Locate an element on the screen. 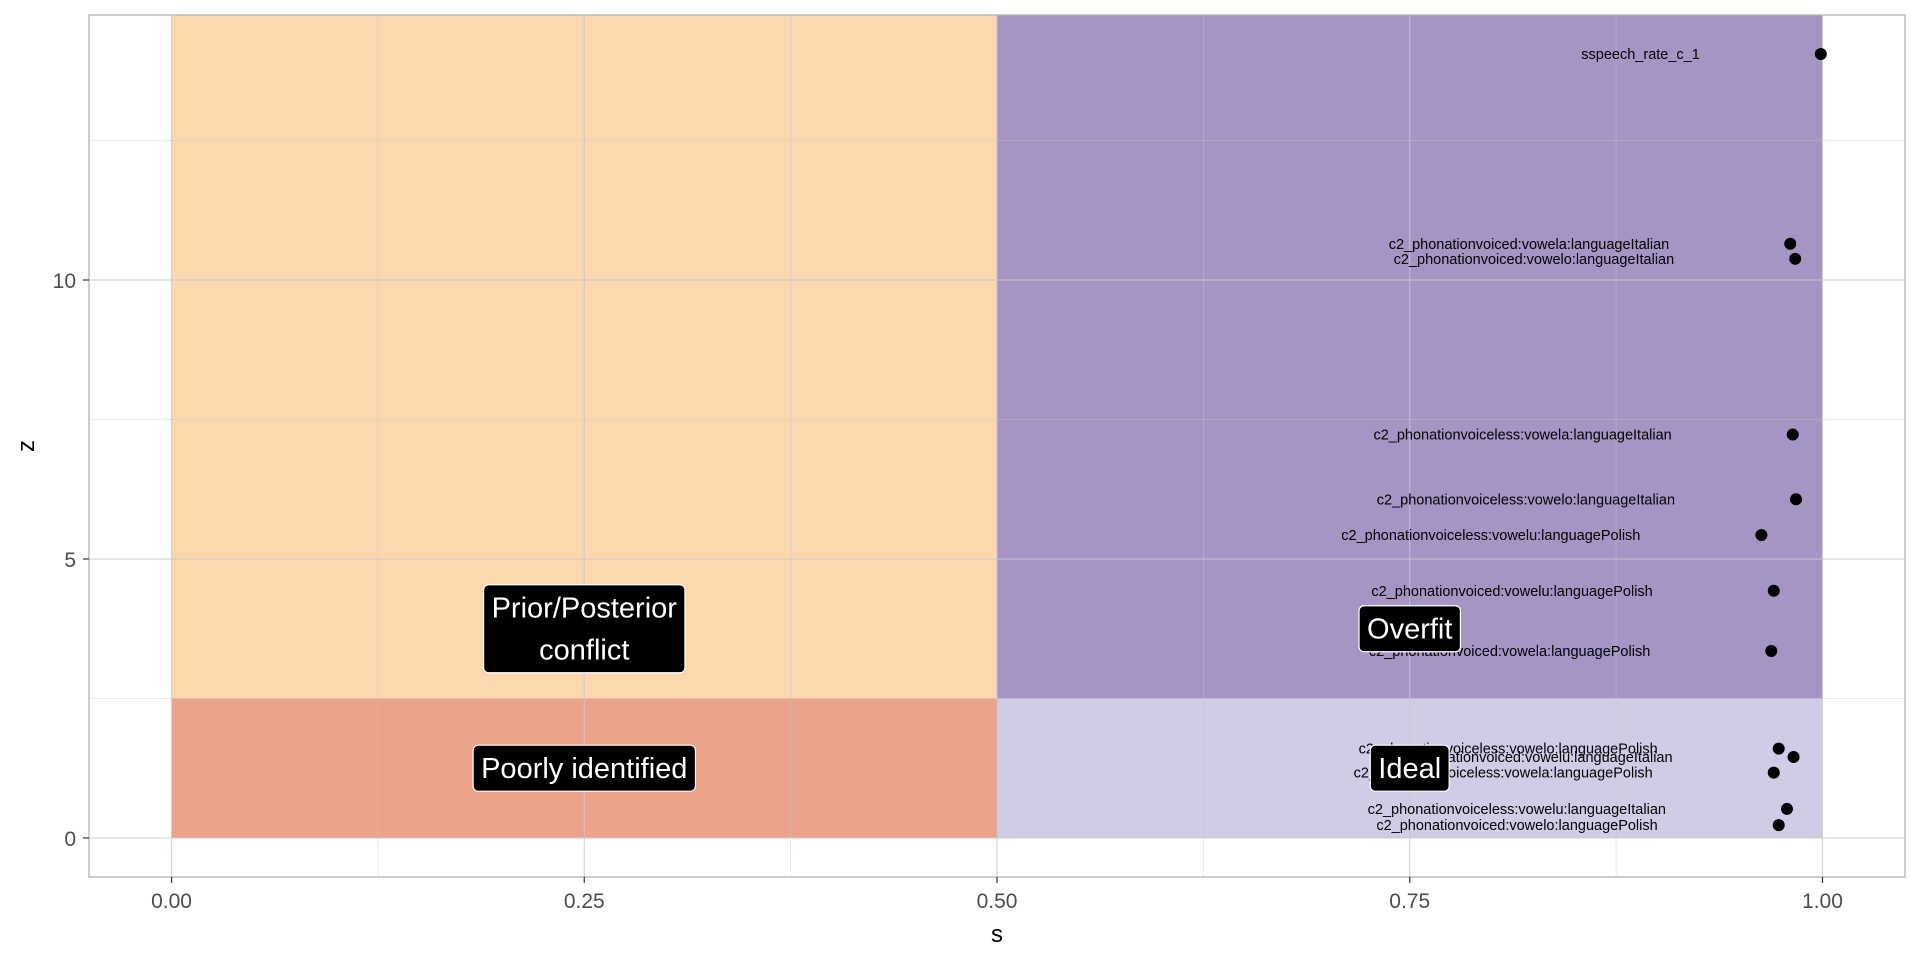 Image resolution: width=1920 pixels, height=960 pixels. region-label-poorly-identified: Poorly identified is located at coordinates (584, 768).